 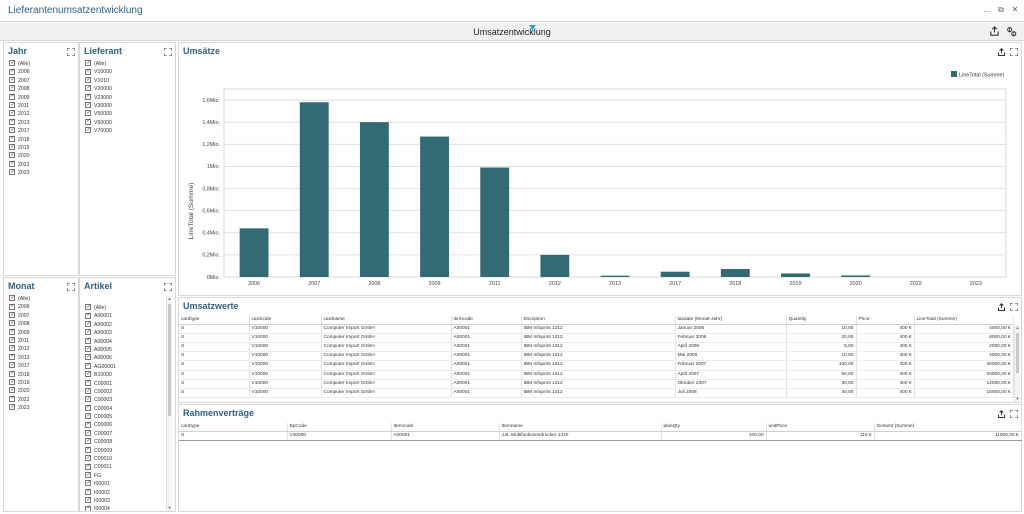 What do you see at coordinates (445, 428) in the screenshot?
I see `column-header: Itemcode` at bounding box center [445, 428].